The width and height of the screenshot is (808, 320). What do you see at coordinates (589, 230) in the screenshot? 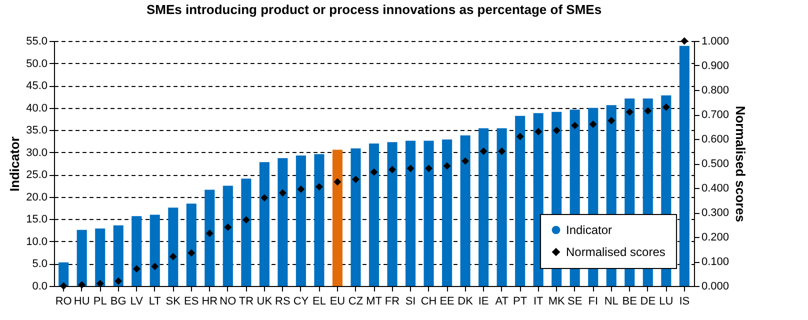
I see `legend-label: Indicator` at bounding box center [589, 230].